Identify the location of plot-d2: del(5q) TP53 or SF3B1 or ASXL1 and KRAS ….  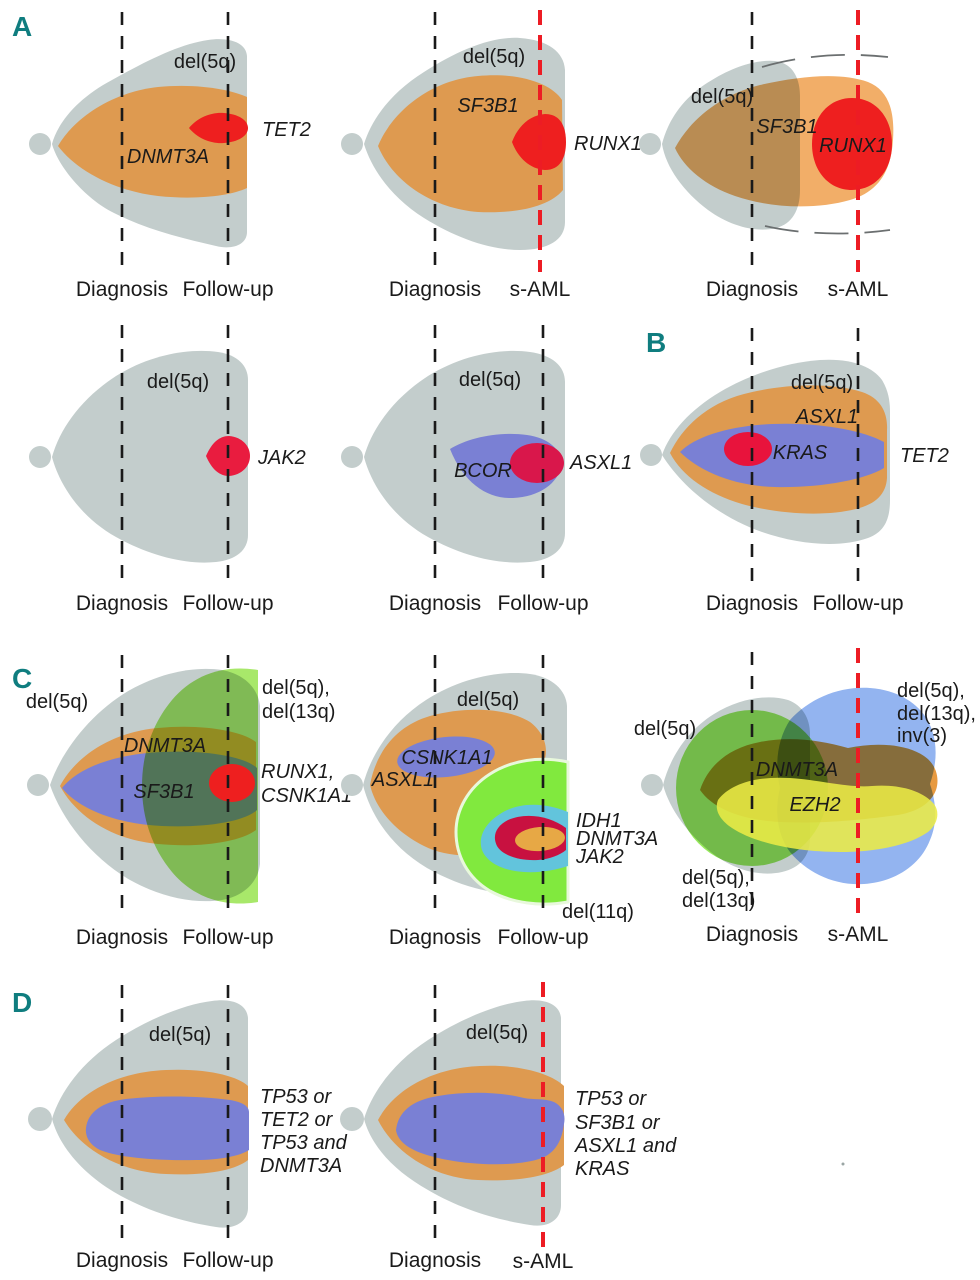
(508, 1127).